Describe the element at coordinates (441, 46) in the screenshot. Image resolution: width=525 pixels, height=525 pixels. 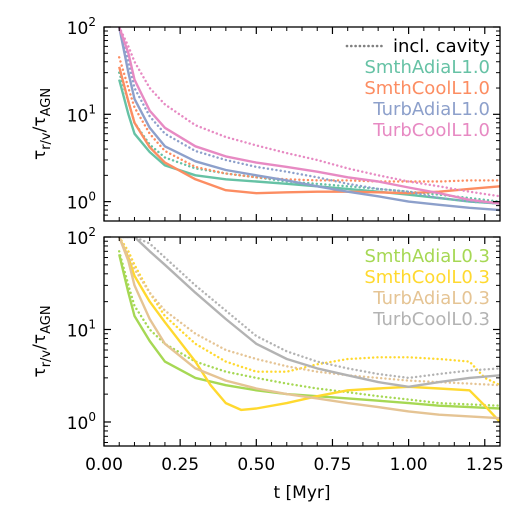
I see `legend-label: incl. cavity` at that location.